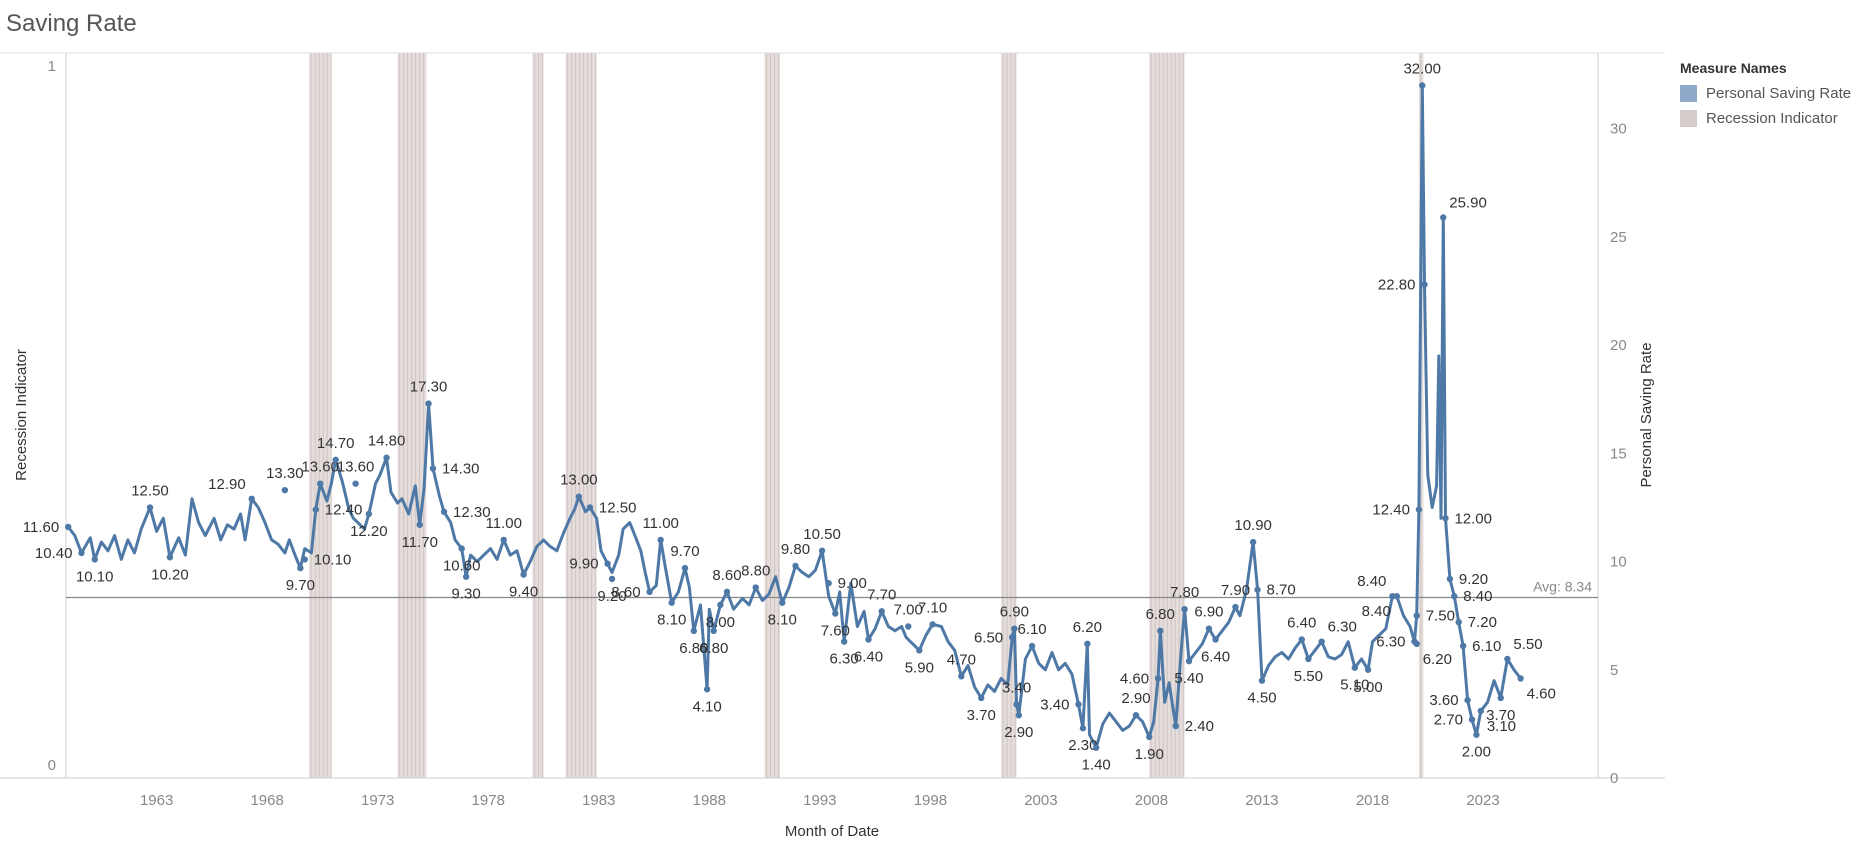  What do you see at coordinates (1031, 629) in the screenshot?
I see `data-label: 6.10` at bounding box center [1031, 629].